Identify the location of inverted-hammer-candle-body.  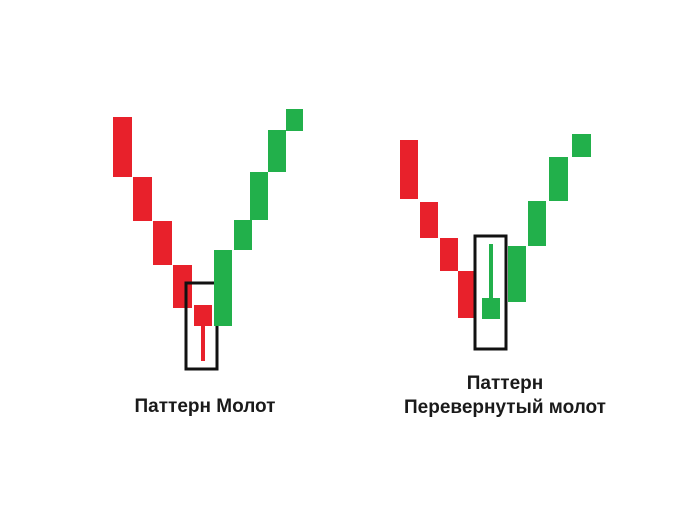
(491, 308).